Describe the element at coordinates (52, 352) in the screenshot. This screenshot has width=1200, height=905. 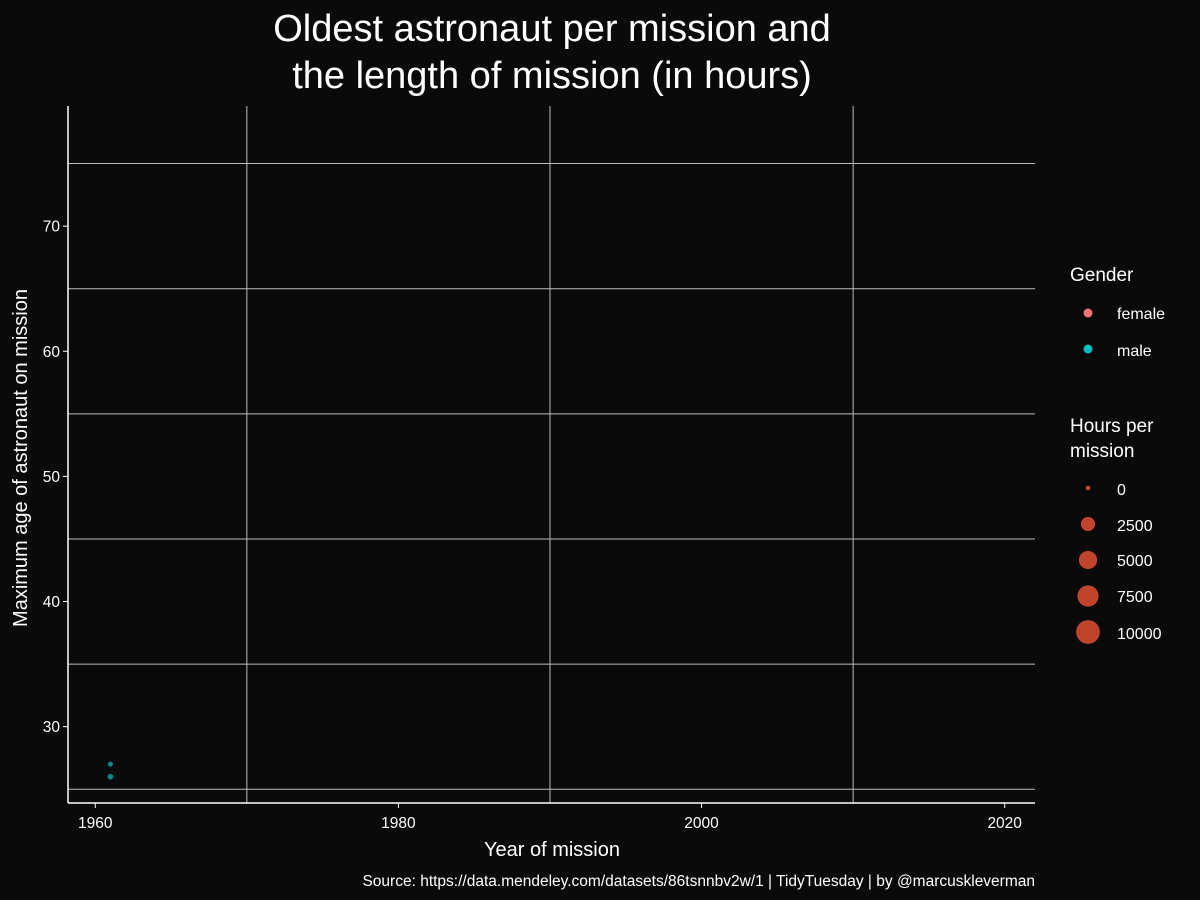
I see `y-tick-label-60: 60` at that location.